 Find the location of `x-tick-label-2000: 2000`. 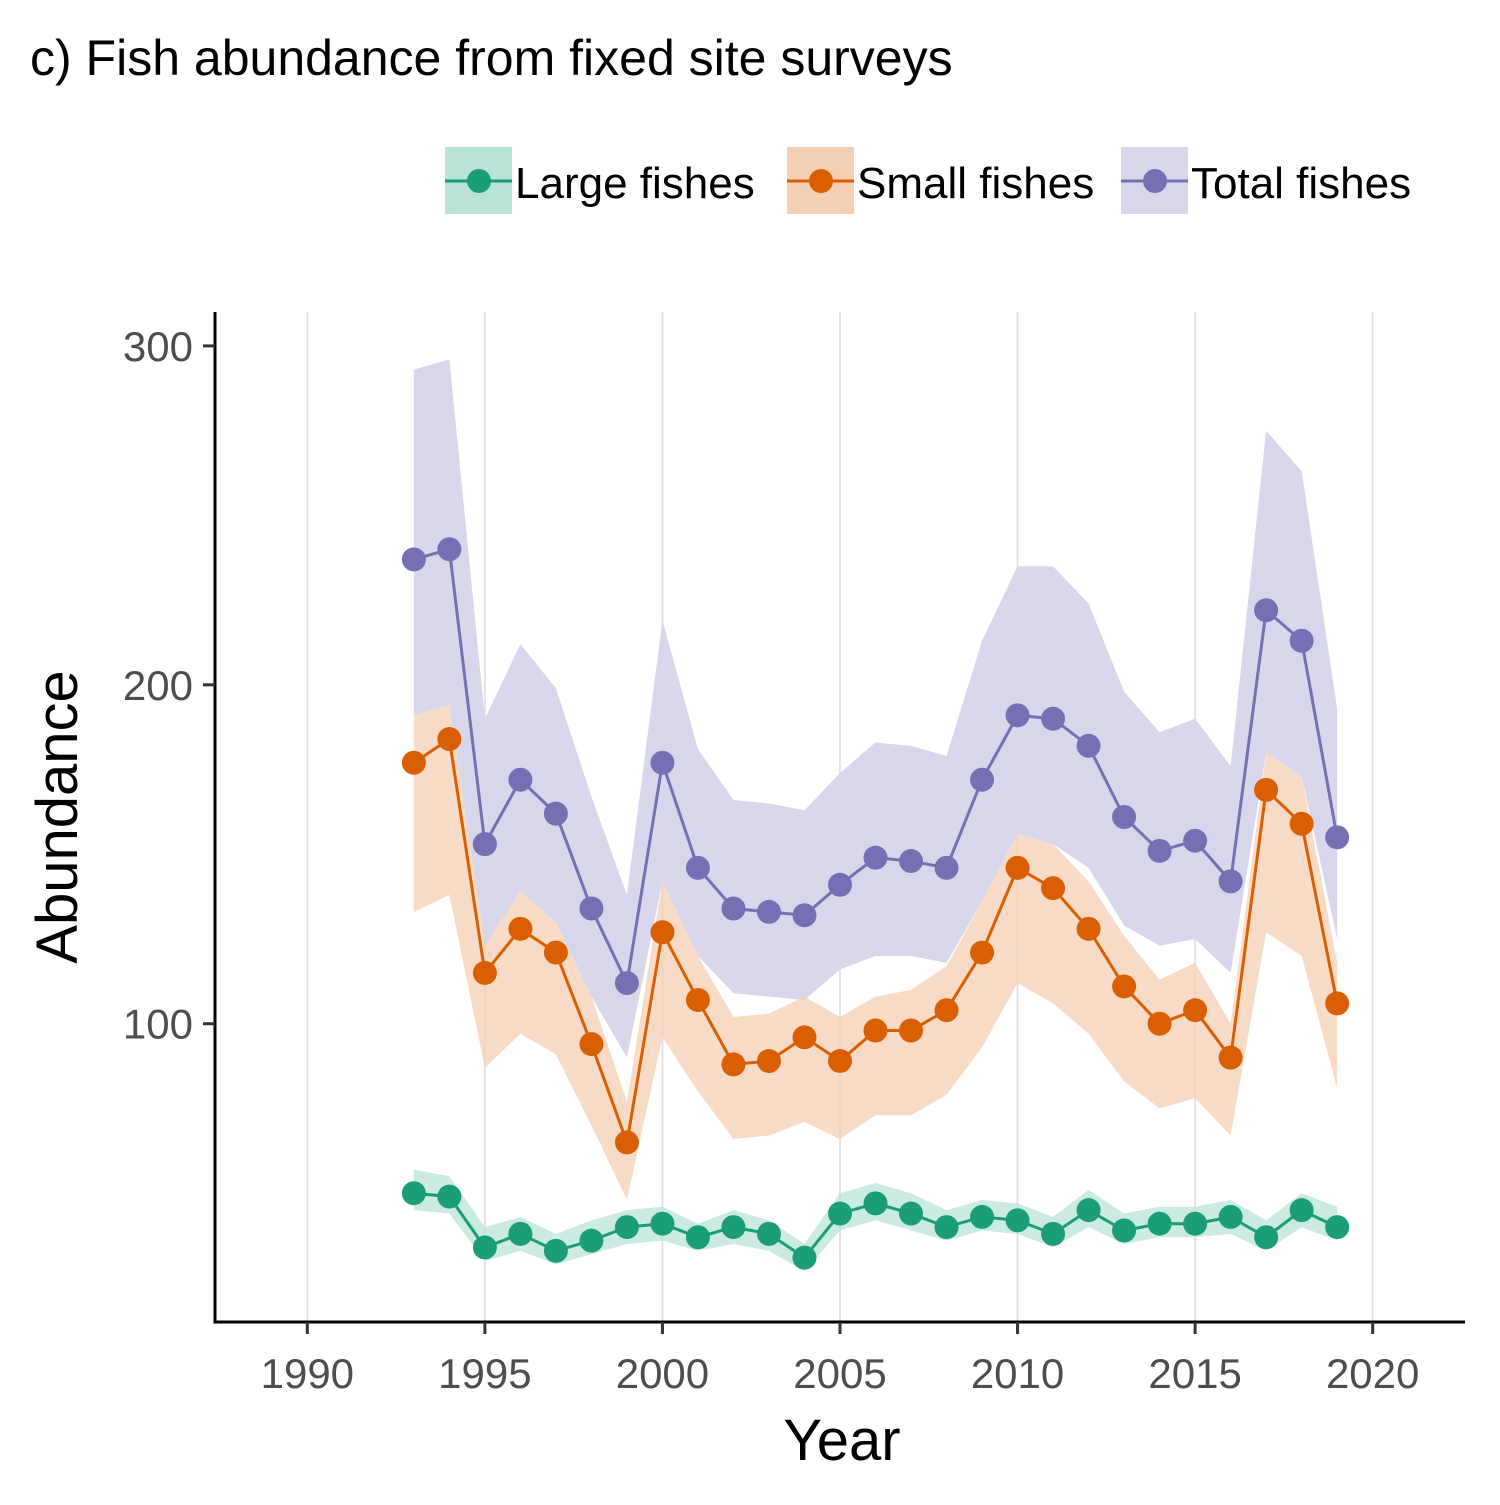

x-tick-label-2000: 2000 is located at coordinates (662, 1373).